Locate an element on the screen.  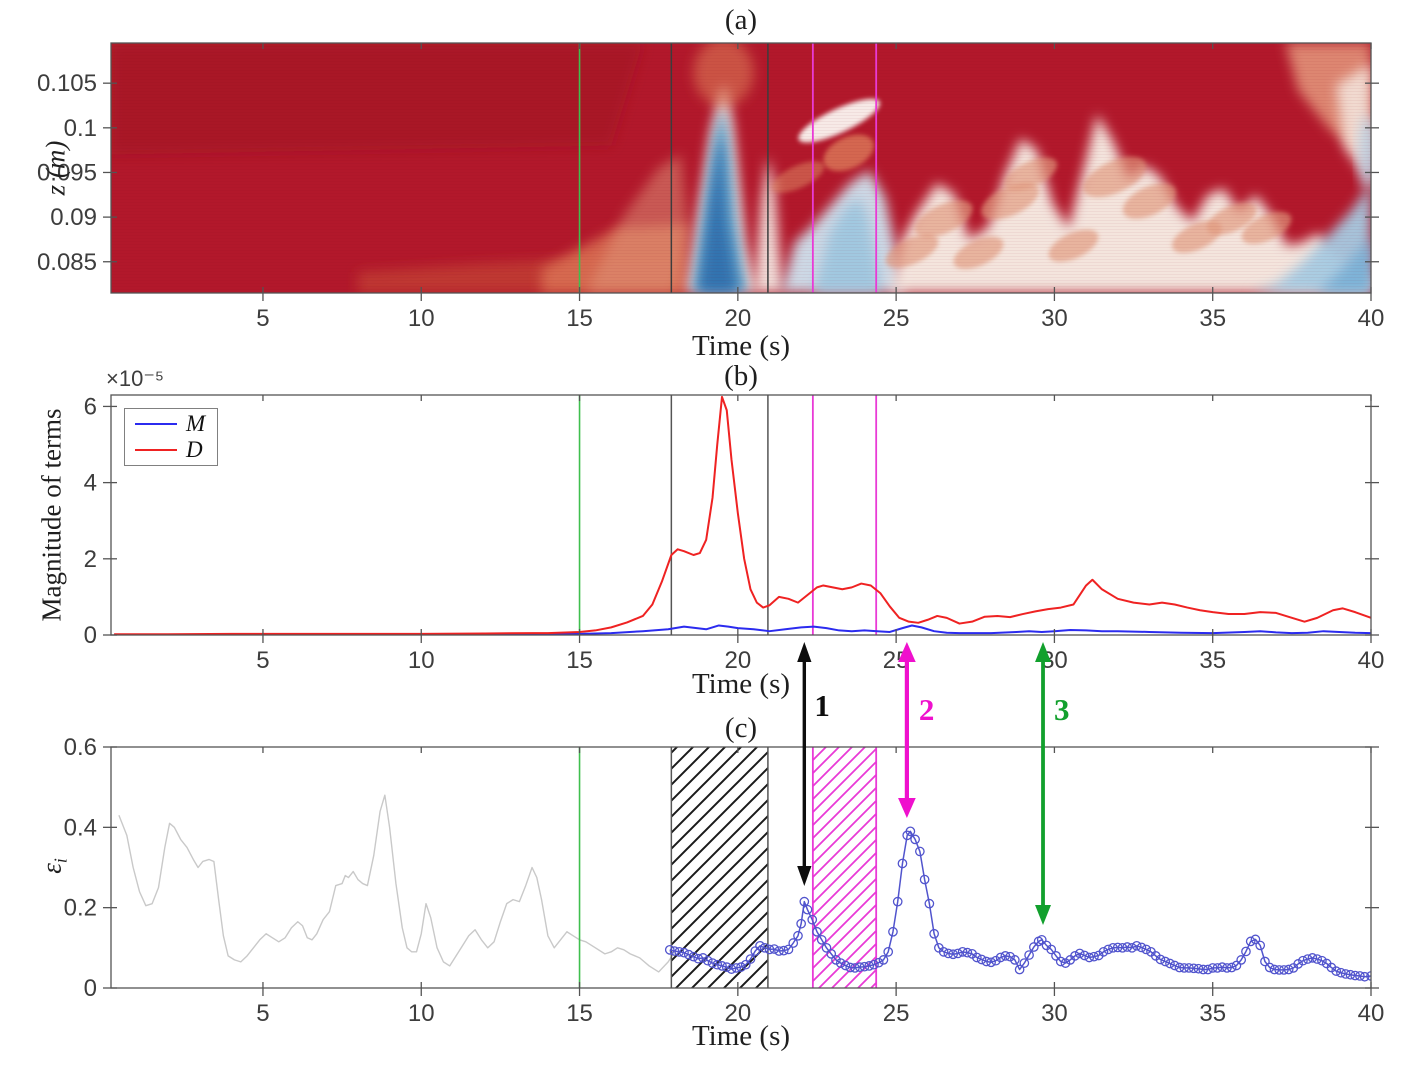
arrow-label-3: 3 is located at coordinates (1062, 709).